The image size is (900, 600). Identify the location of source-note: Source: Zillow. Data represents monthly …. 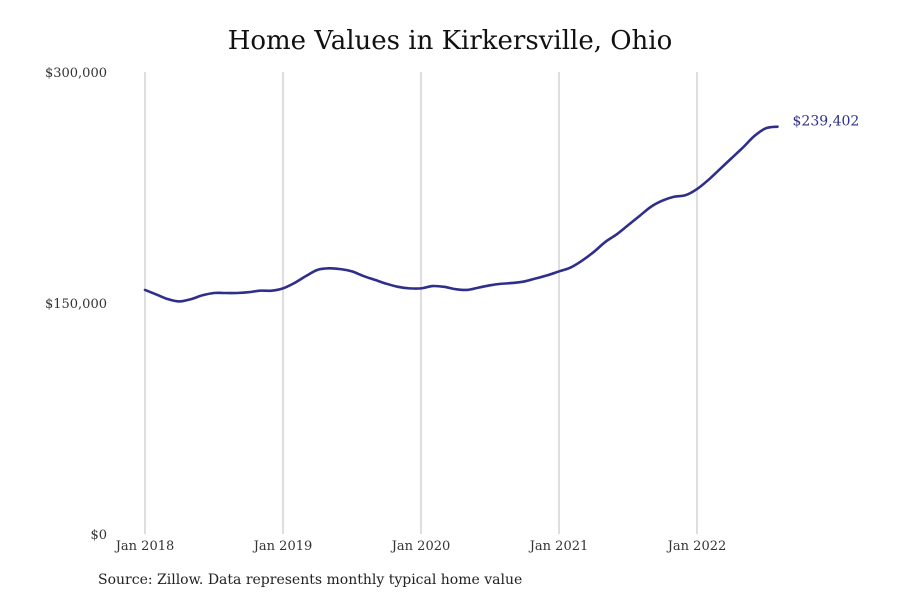
(310, 580).